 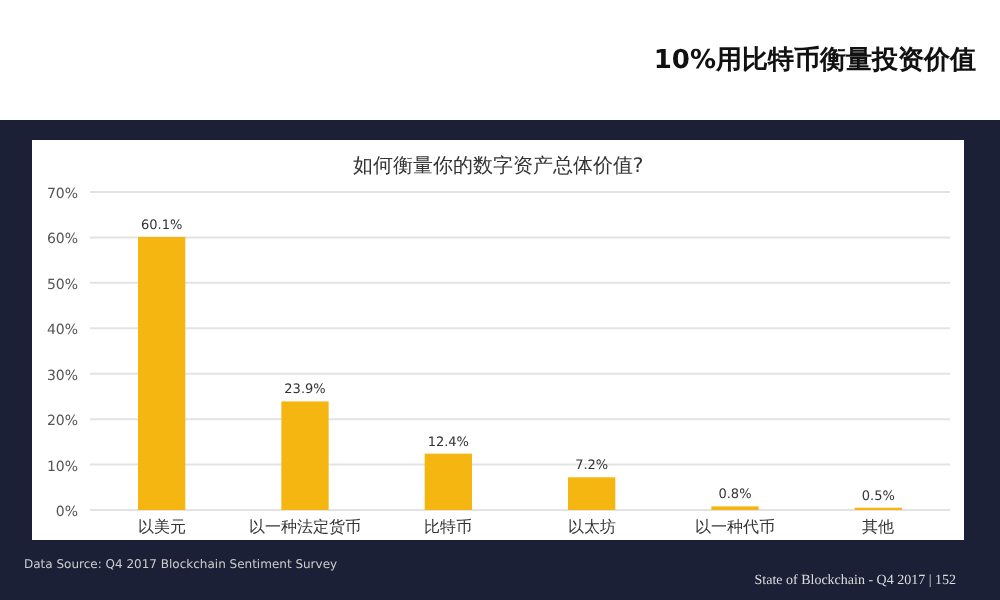 What do you see at coordinates (305, 527) in the screenshot?
I see `x-tick-label: 以一种法定货币` at bounding box center [305, 527].